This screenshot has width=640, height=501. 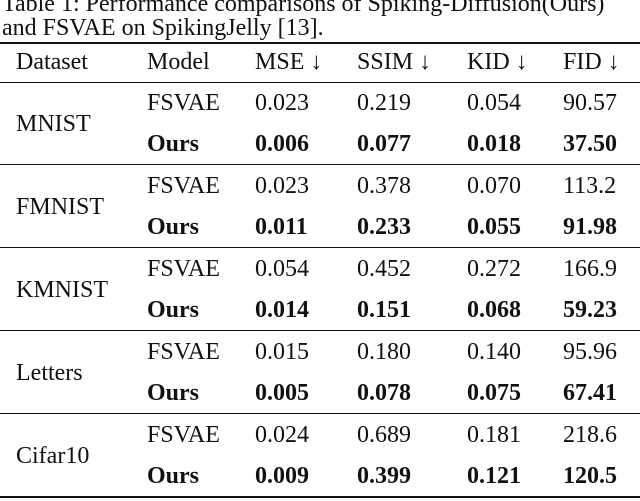 What do you see at coordinates (590, 435) in the screenshot?
I see `metric-value: 218.6` at bounding box center [590, 435].